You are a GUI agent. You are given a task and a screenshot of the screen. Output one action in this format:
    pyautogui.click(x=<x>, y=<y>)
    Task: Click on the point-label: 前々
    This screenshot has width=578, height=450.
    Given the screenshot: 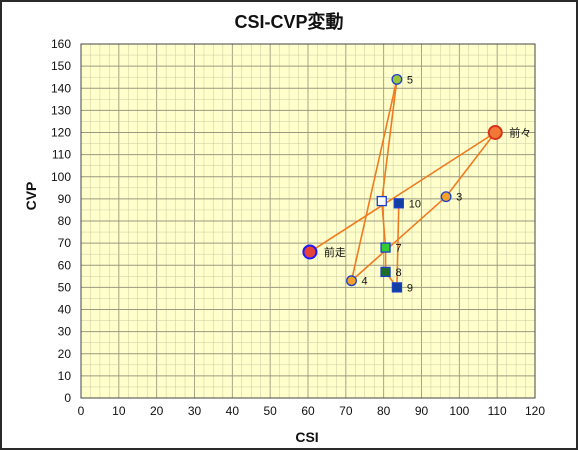 What is the action you would take?
    pyautogui.click(x=520, y=133)
    